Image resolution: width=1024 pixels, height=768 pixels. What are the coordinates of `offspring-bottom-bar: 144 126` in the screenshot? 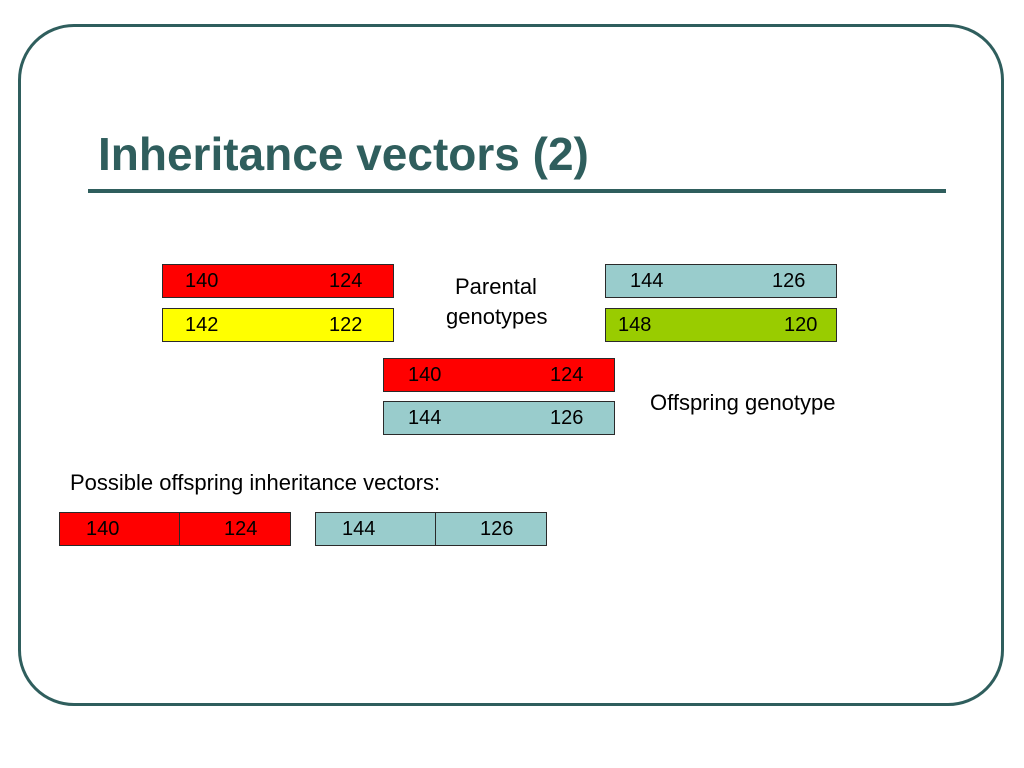 It's located at (499, 418).